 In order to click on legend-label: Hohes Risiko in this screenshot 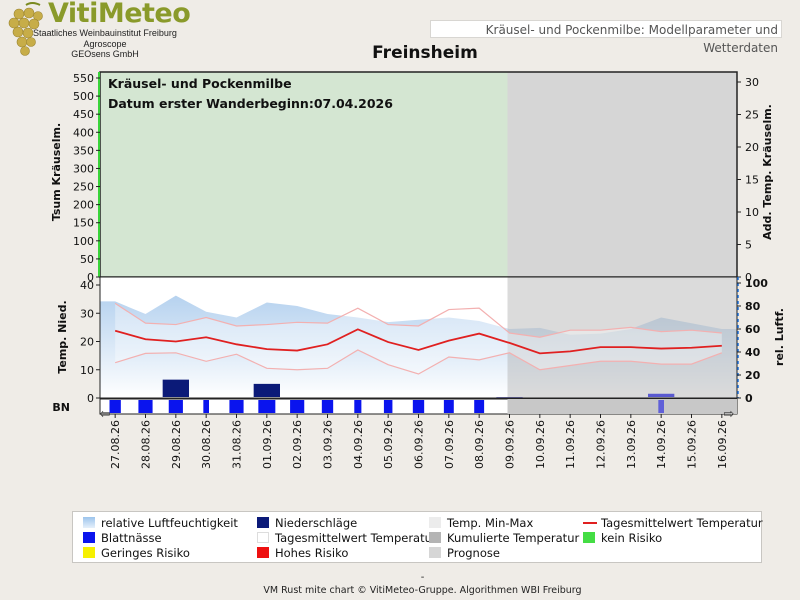, I will do `click(312, 553)`.